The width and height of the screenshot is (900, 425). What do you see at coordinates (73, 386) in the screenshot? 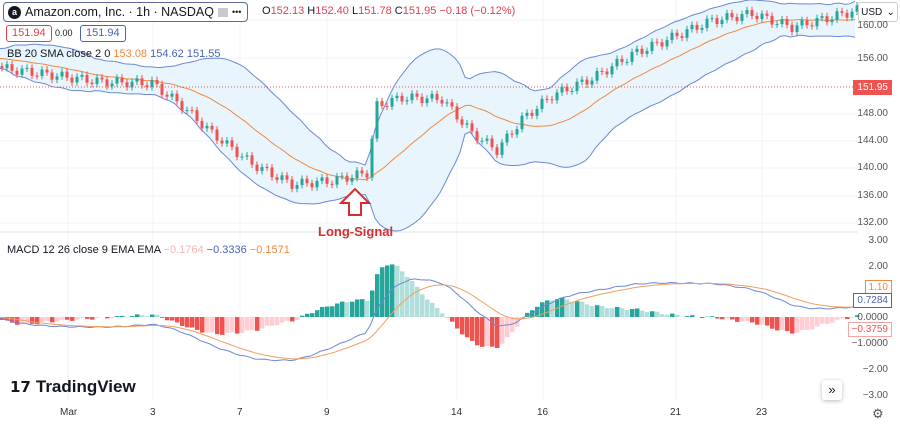
I see `tradingview-logo: 𝟭𝟳 TradingView` at bounding box center [73, 386].